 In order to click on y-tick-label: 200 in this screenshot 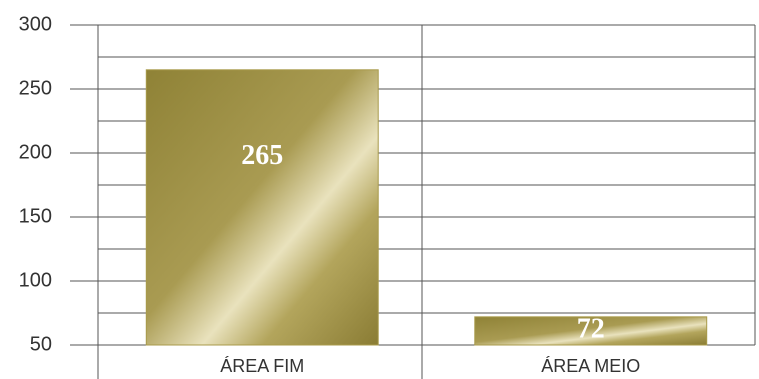, I will do `click(35, 152)`.